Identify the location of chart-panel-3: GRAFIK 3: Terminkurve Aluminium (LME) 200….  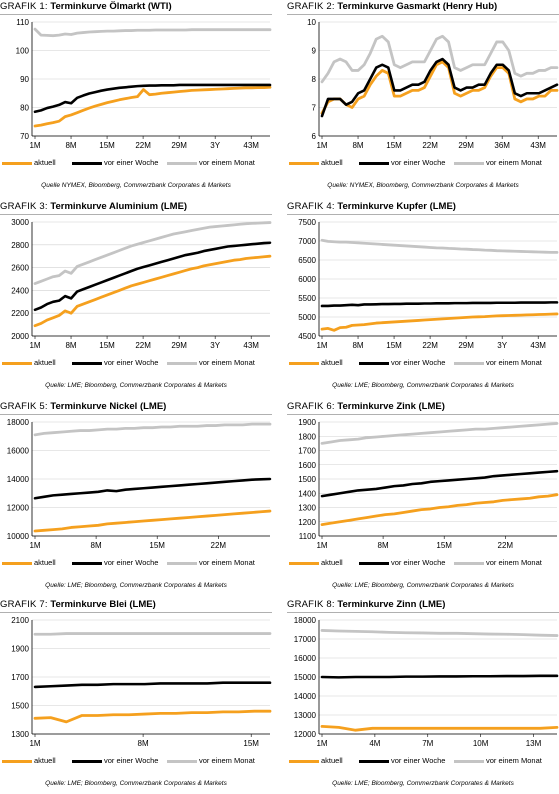
(136, 298).